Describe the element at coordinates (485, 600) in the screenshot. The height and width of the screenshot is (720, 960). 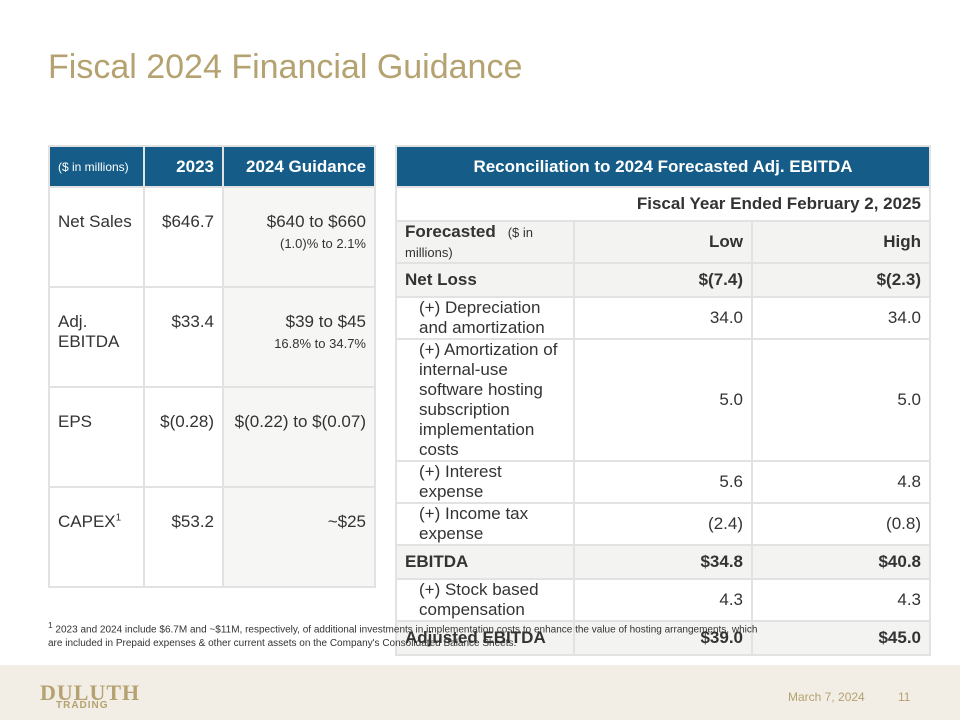
I see `row-label: (+) Stock based compensation` at that location.